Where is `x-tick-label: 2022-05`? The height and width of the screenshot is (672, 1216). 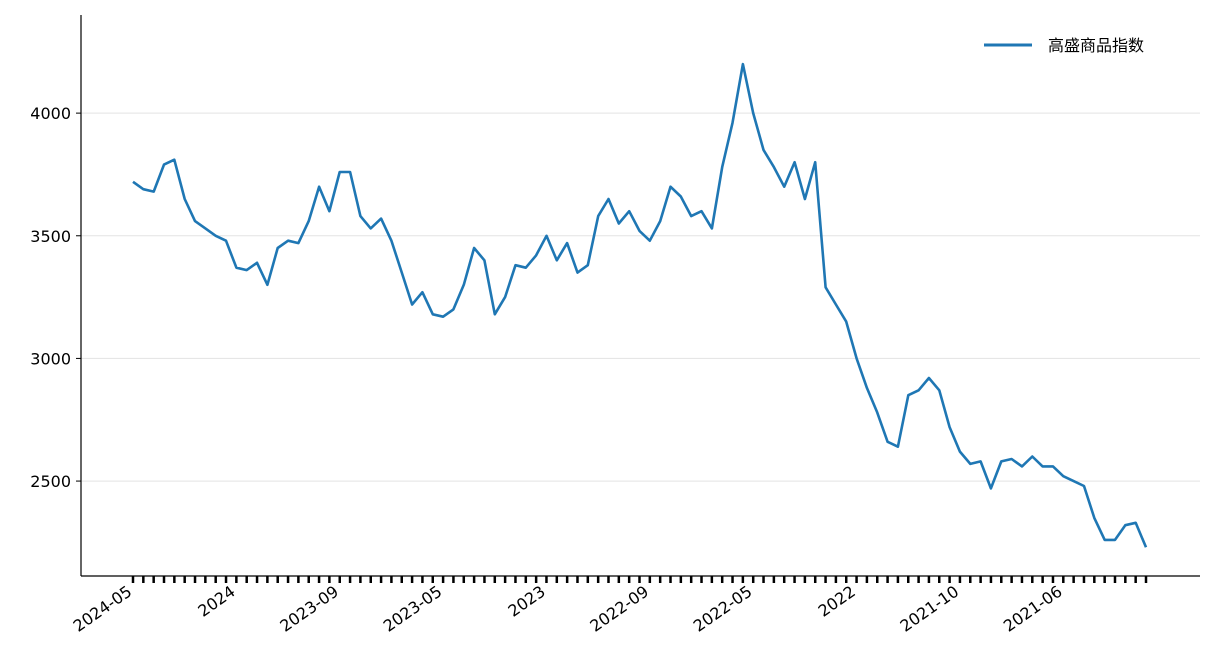
x-tick-label: 2022-05 is located at coordinates (723, 609).